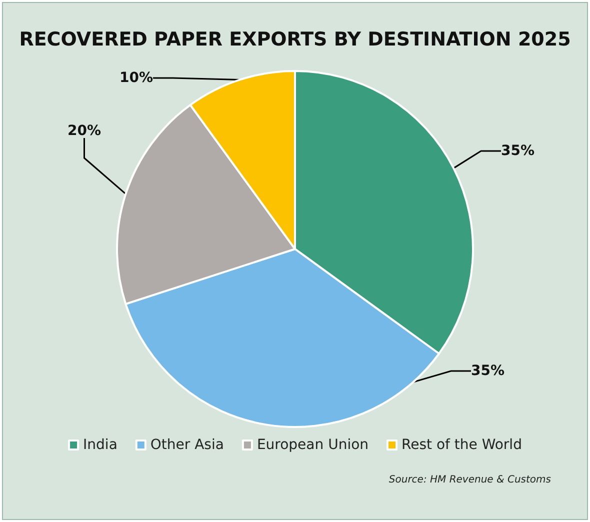 This screenshot has width=590, height=522. Describe the element at coordinates (84, 131) in the screenshot. I see `data-label: 20%` at that location.